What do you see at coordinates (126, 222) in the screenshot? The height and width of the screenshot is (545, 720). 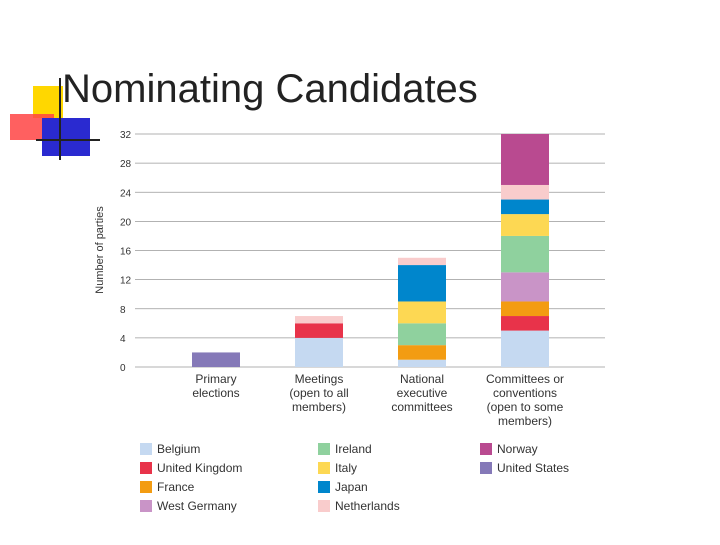 I see `y-tick-label: 20` at bounding box center [126, 222].